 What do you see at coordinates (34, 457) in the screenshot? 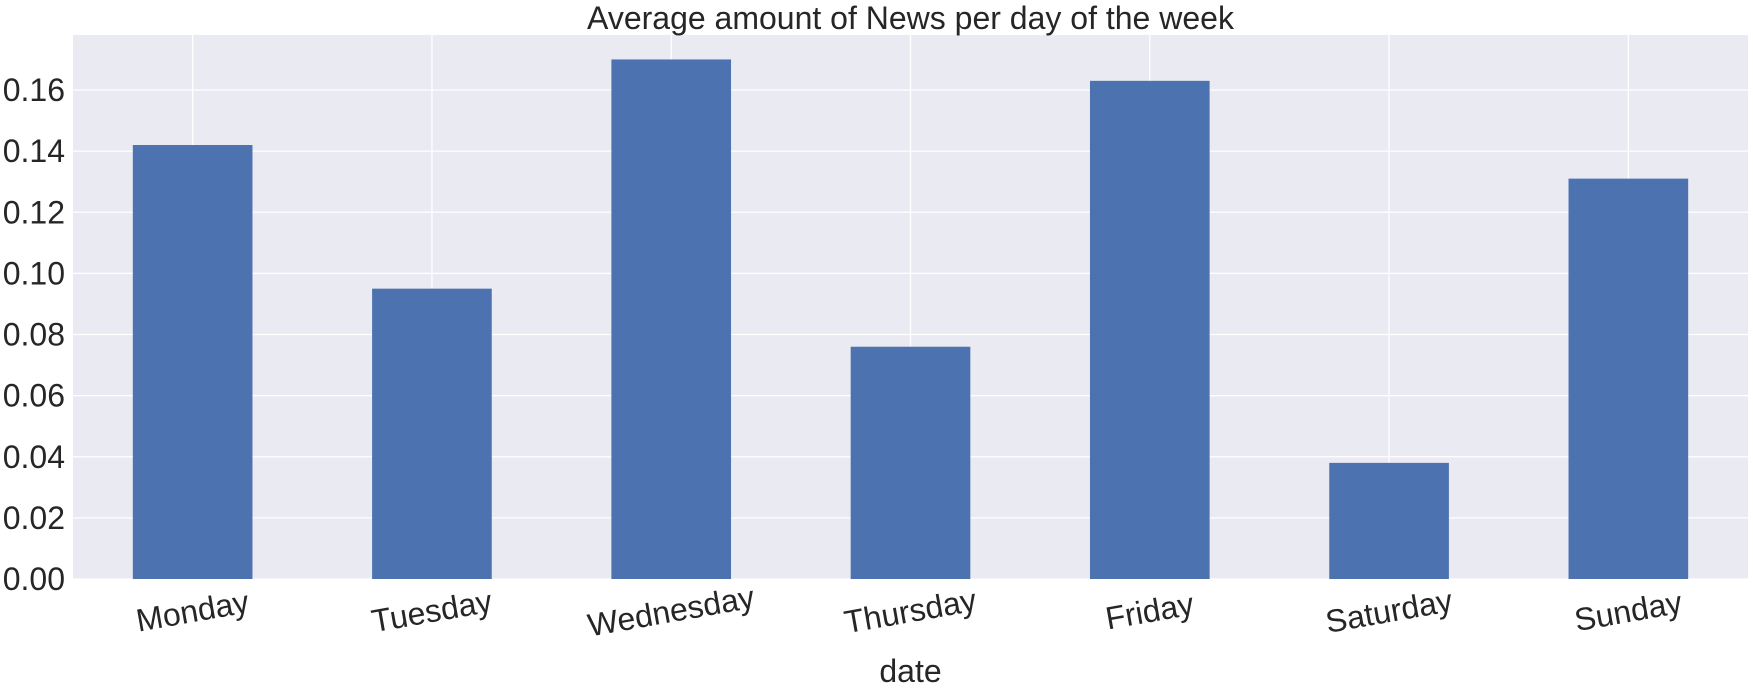
I see `y-tick-label: 0.04` at bounding box center [34, 457].